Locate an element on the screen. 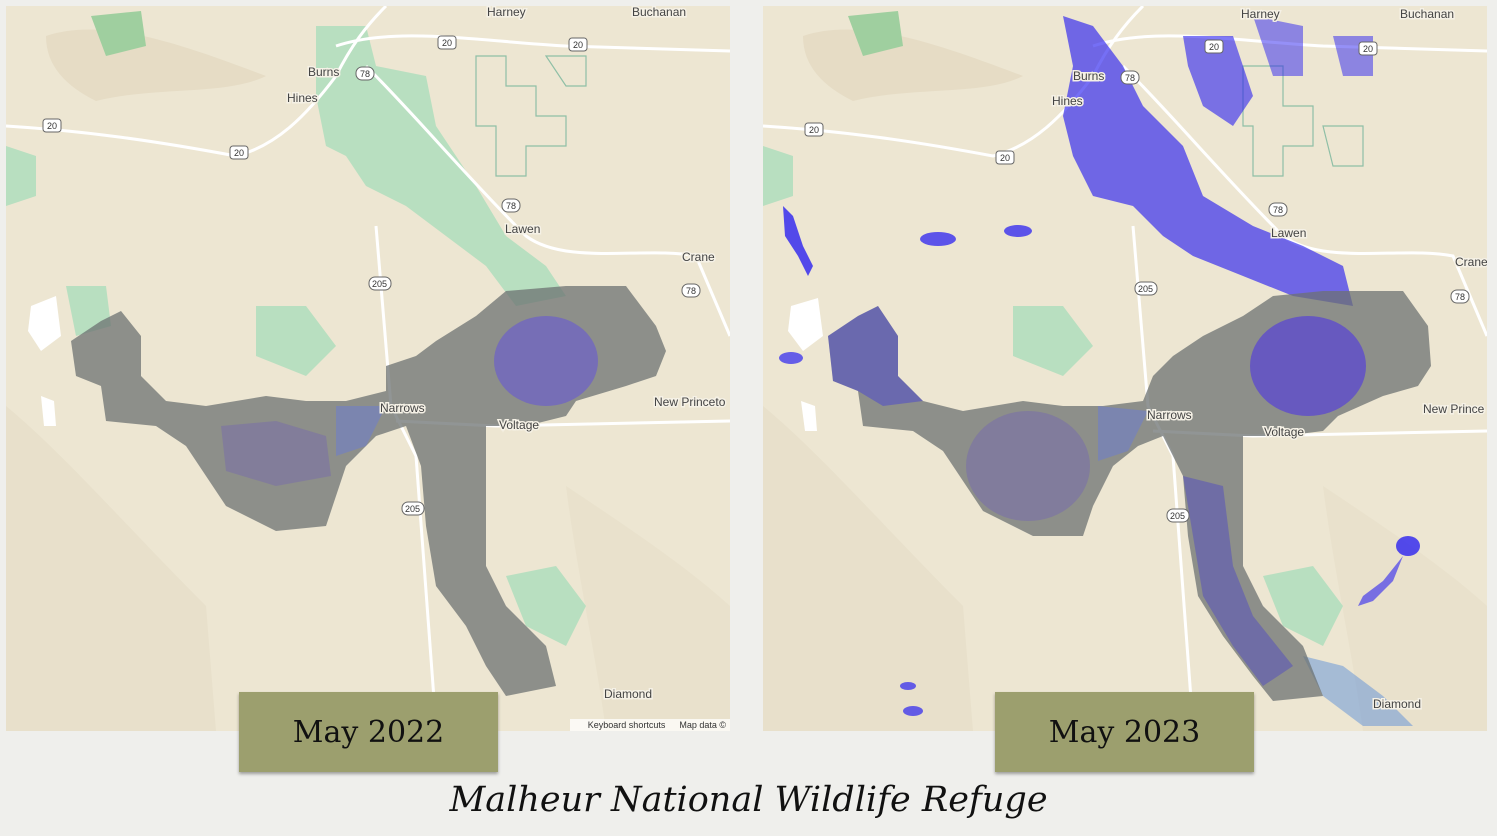 Image resolution: width=1497 pixels, height=836 pixels. place-label-new-princeton: New Princeto is located at coordinates (690, 402).